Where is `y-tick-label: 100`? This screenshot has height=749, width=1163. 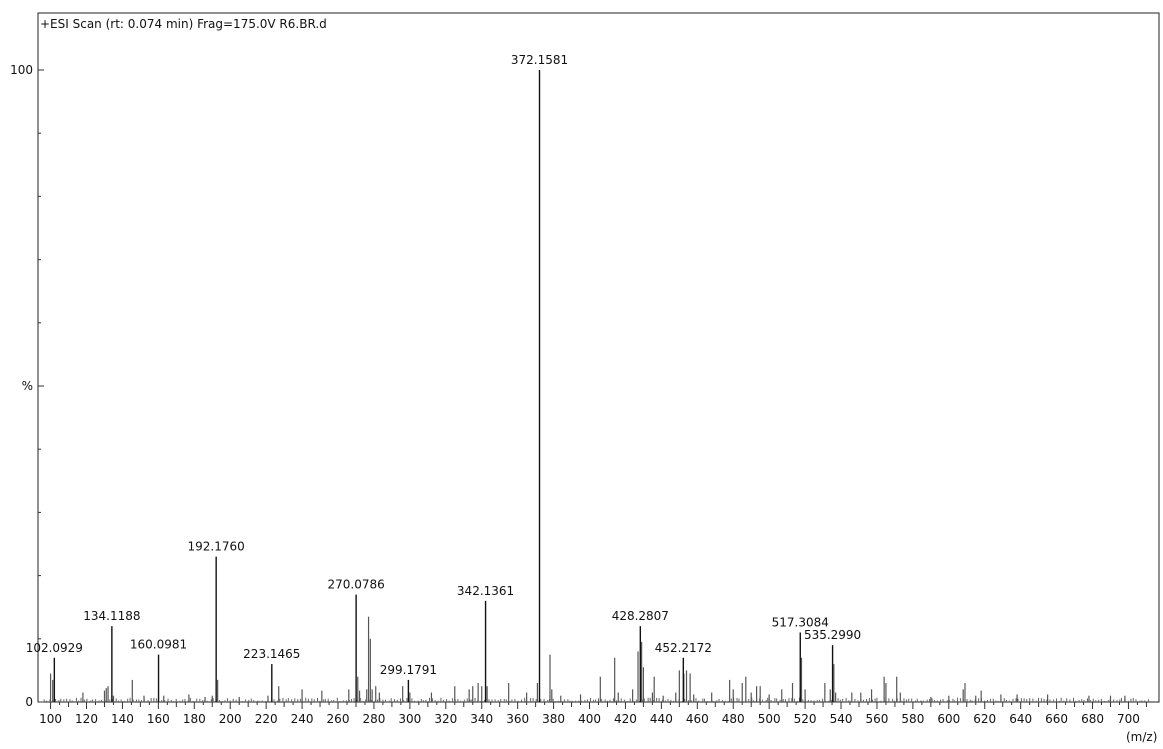 y-tick-label: 100 is located at coordinates (21, 70).